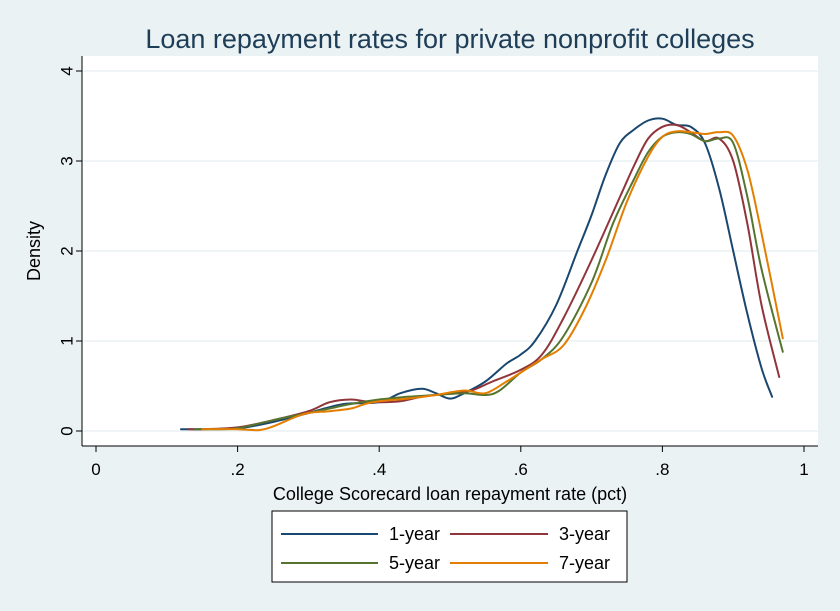  What do you see at coordinates (66, 160) in the screenshot?
I see `y-tick-label-3: 3` at bounding box center [66, 160].